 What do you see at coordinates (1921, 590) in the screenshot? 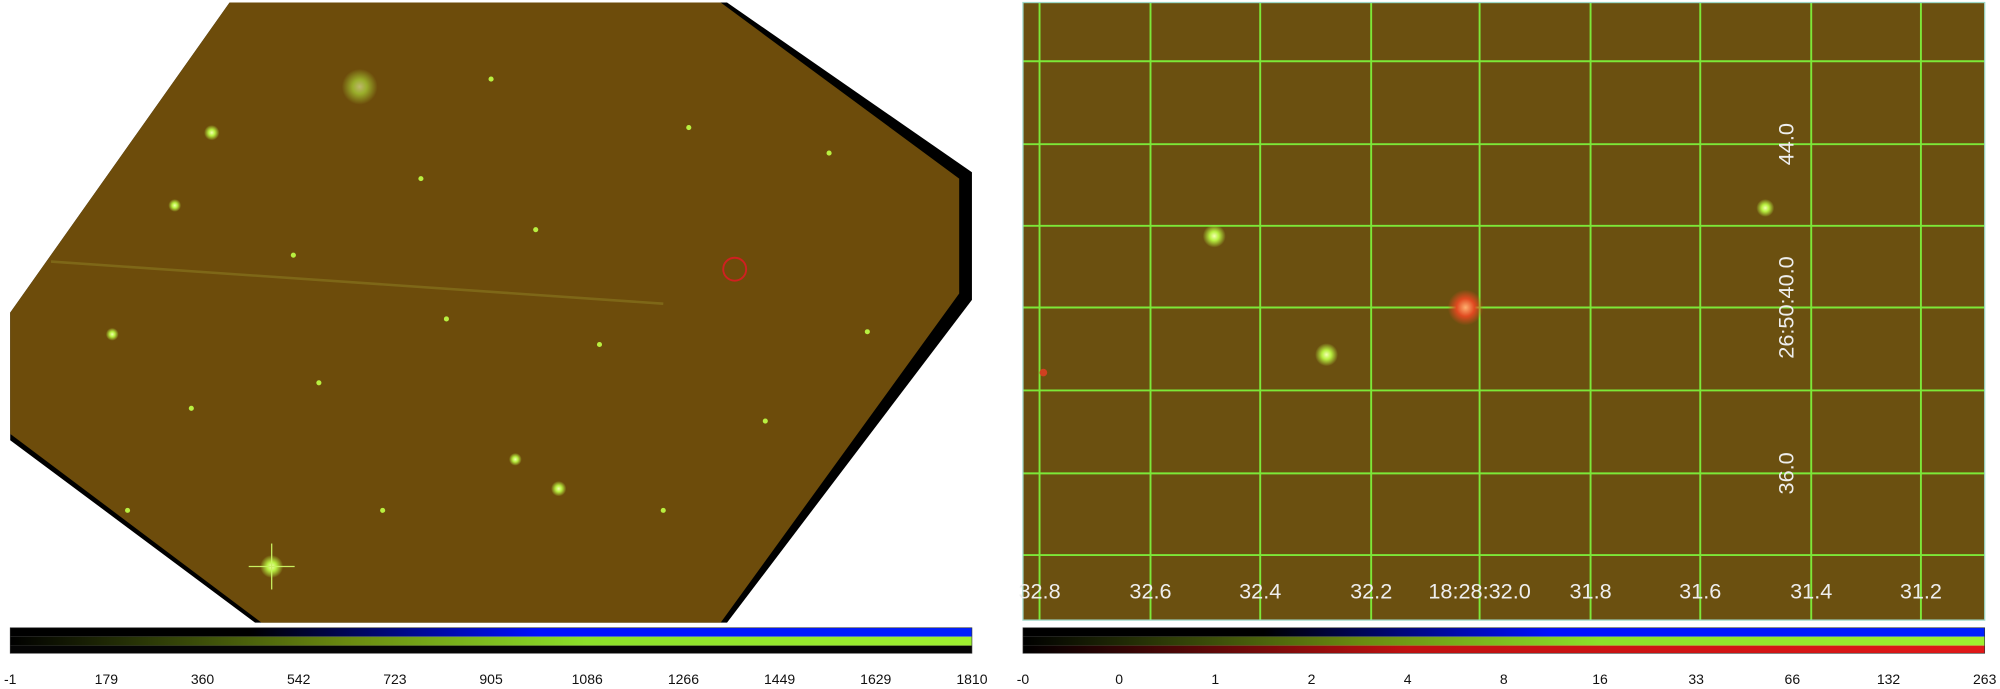
I see `ra-label: 31.2` at bounding box center [1921, 590].